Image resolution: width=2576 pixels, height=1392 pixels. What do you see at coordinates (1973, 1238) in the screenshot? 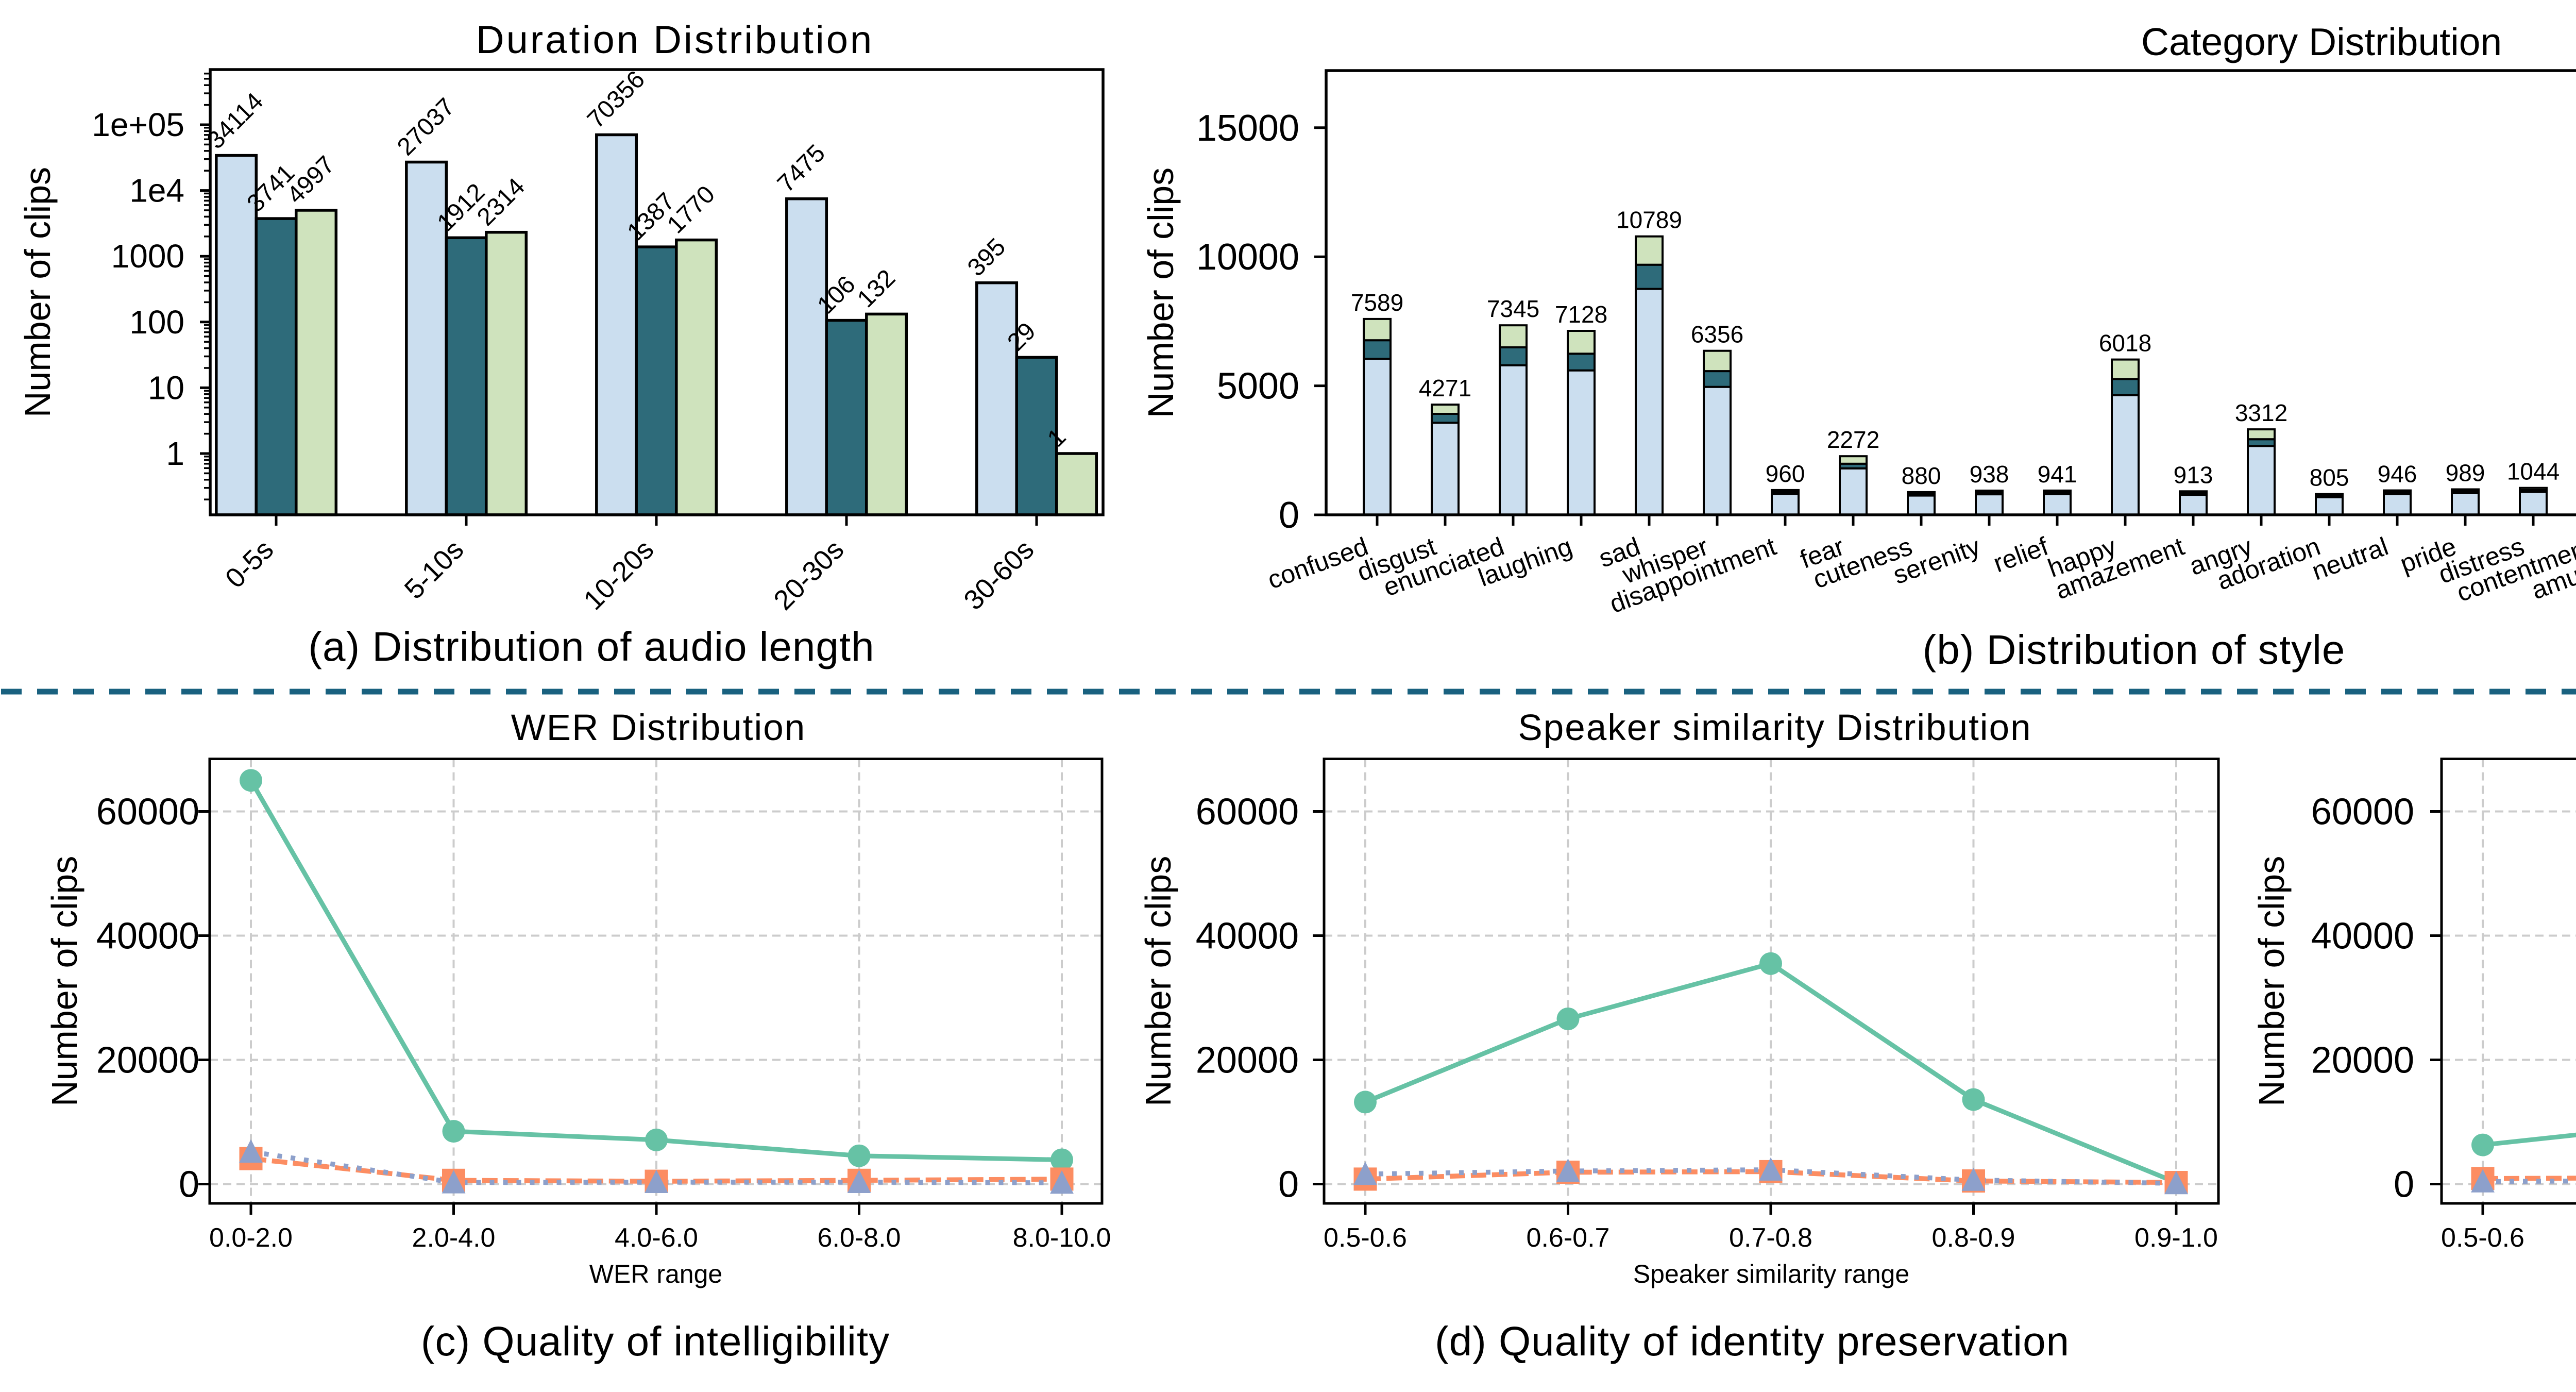
I see `svg-text: 0.8-0.9` at bounding box center [1973, 1238].